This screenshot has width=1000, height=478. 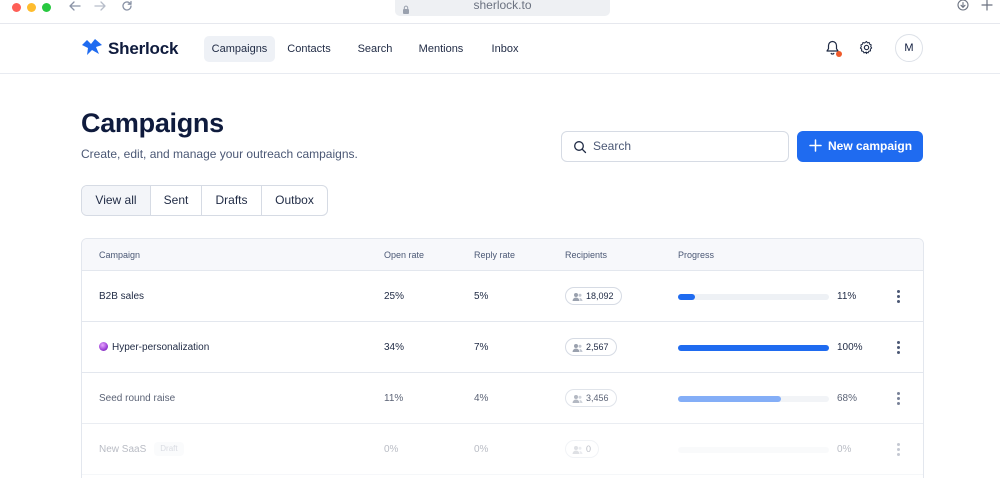 What do you see at coordinates (394, 398) in the screenshot?
I see `open-rate: 11%` at bounding box center [394, 398].